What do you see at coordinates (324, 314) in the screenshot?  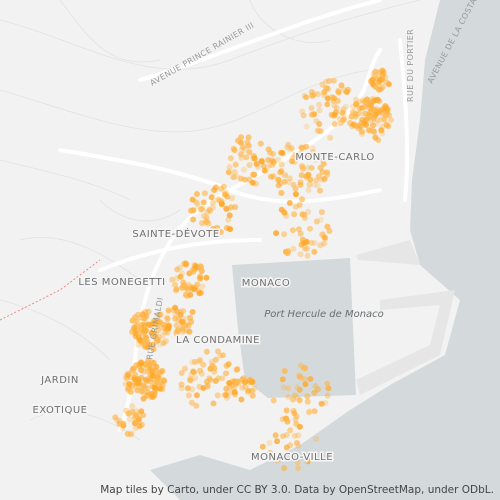 I see `water-label: Port Hercule de Monaco` at bounding box center [324, 314].